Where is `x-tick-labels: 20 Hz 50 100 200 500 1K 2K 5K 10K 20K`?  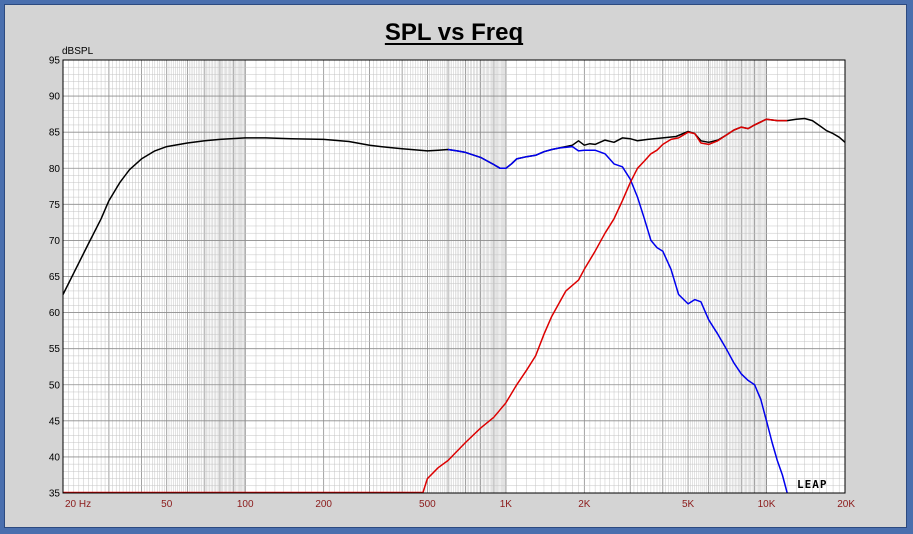
x-tick-labels: 20 Hz 50 100 200 500 1K 2K 5K 10K 20K is located at coordinates (460, 504).